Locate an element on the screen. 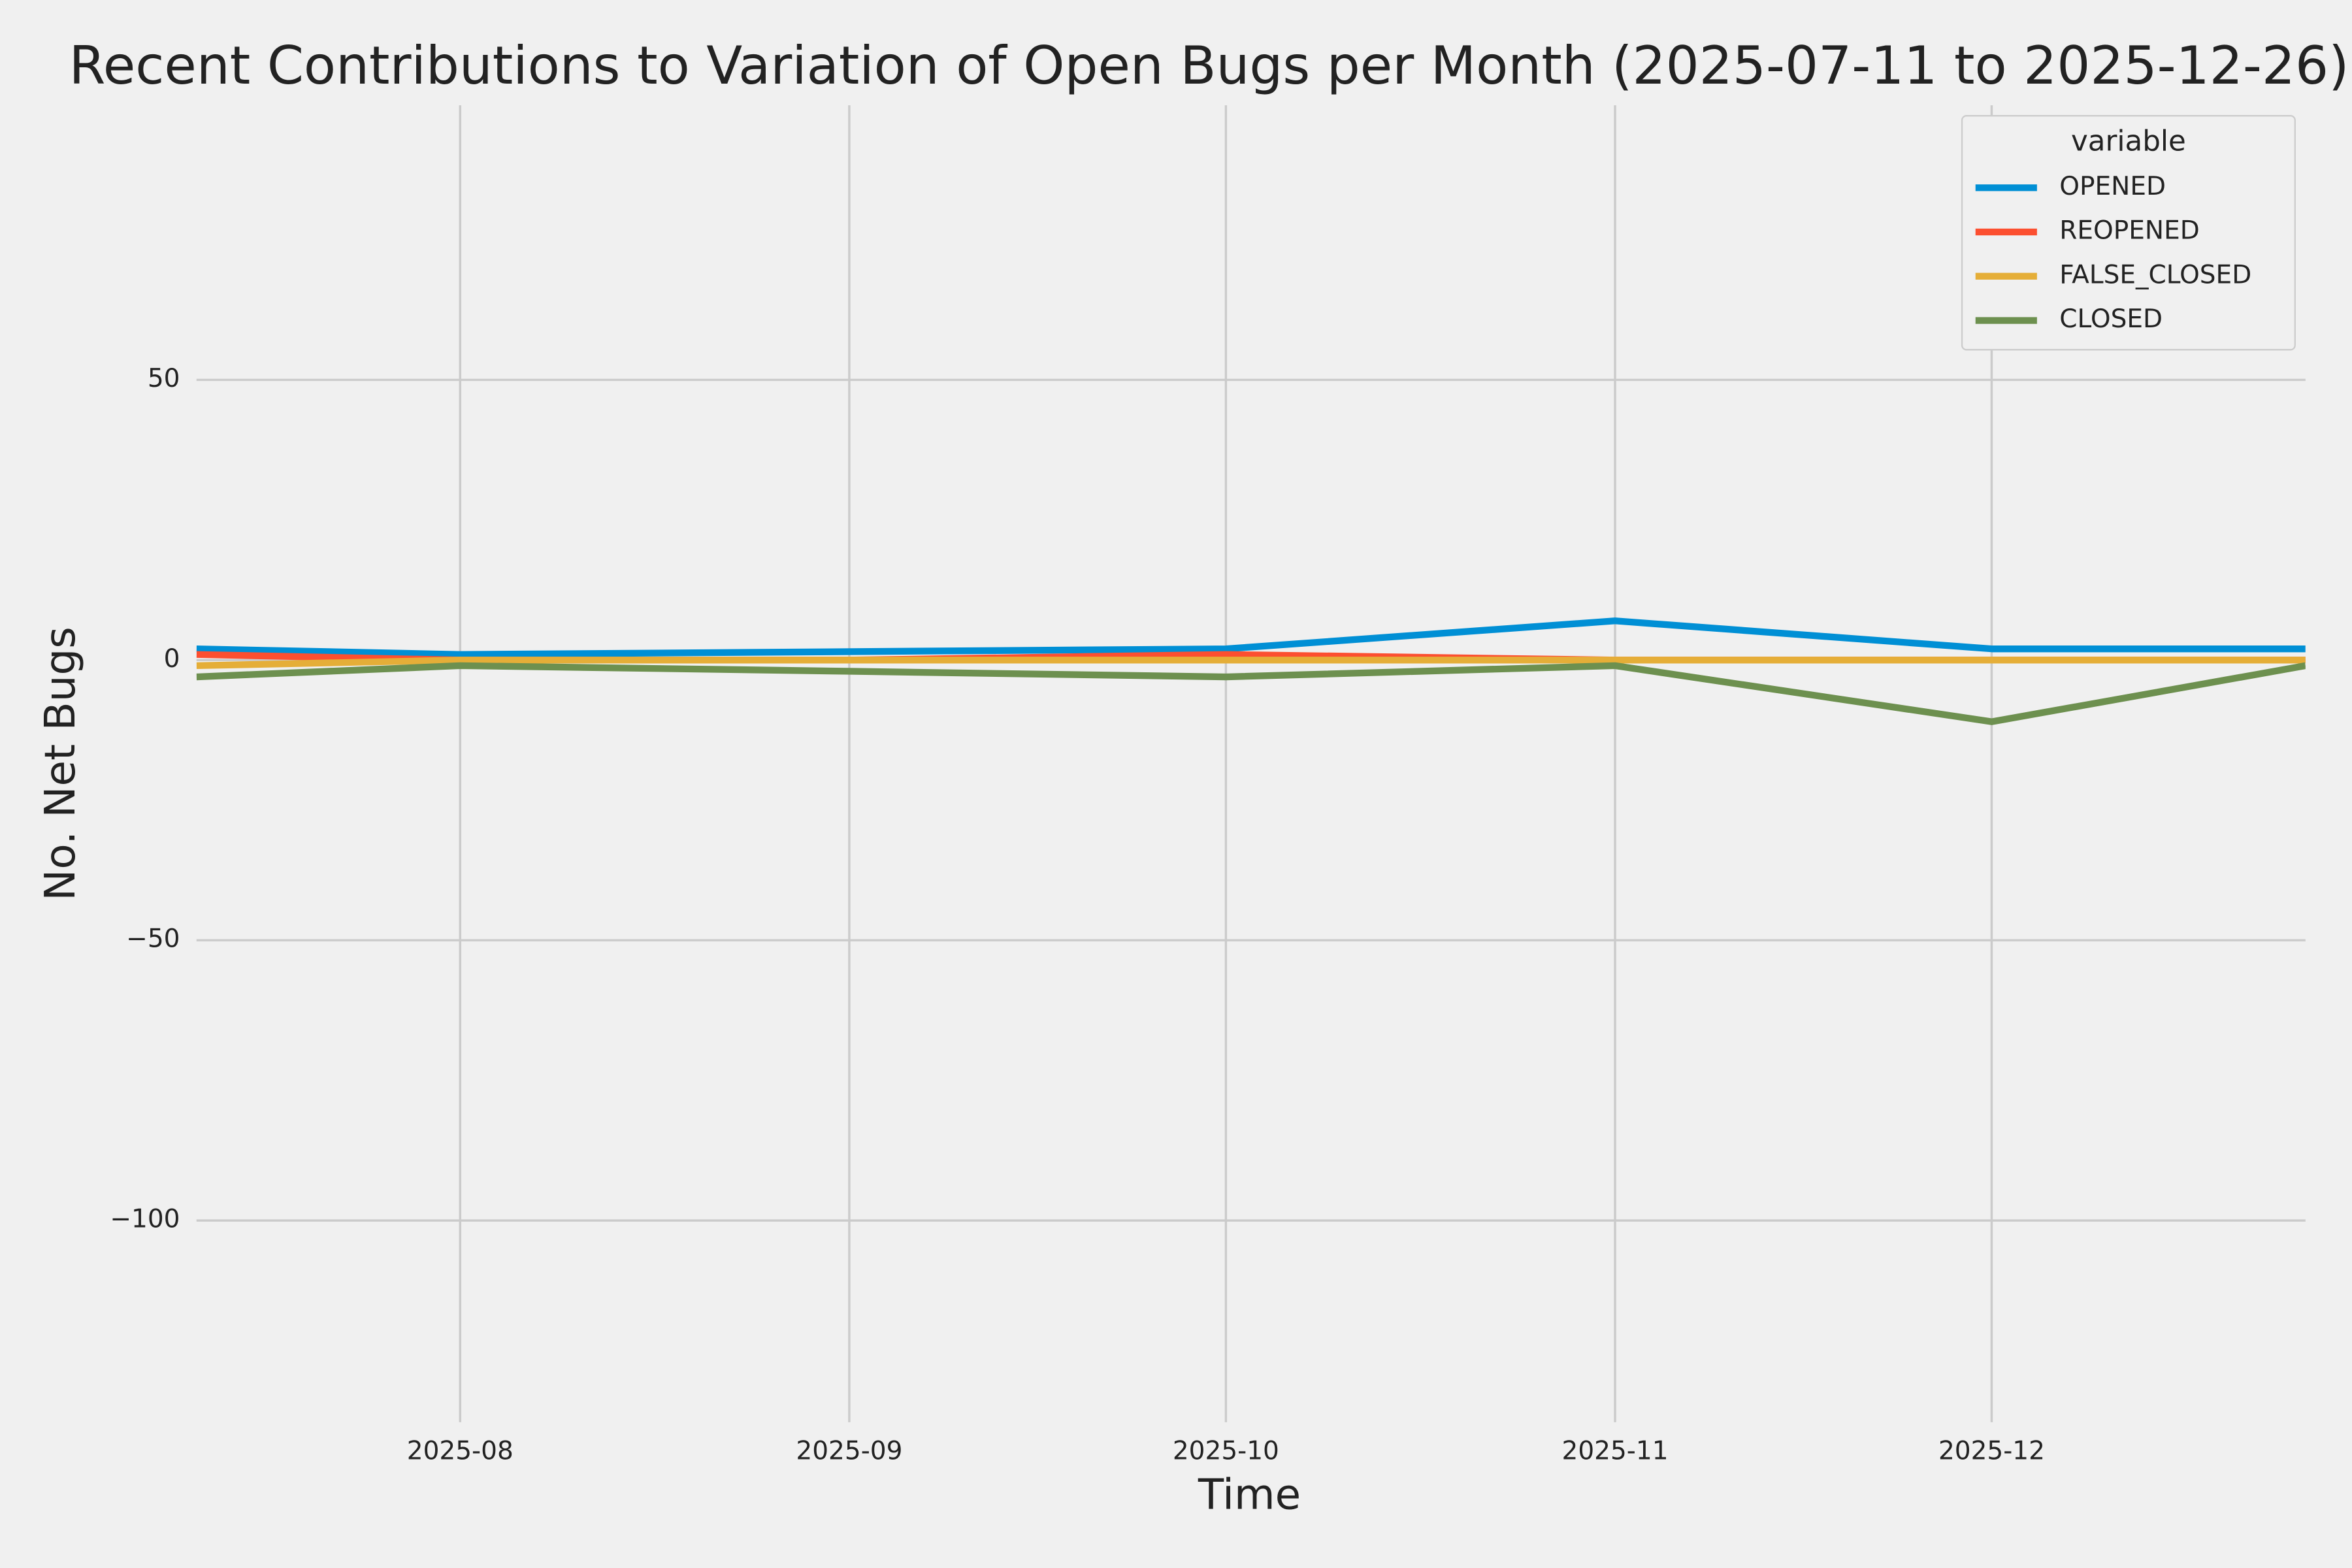  legend-box is located at coordinates (2128, 233).